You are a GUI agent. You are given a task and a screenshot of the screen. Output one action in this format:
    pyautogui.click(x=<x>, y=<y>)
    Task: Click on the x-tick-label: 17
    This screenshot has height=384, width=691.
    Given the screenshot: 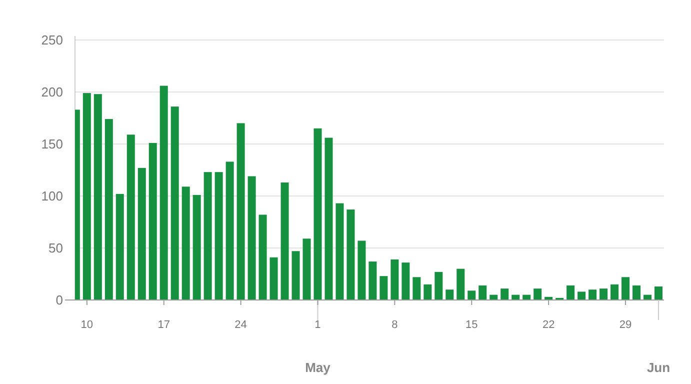 What is the action you would take?
    pyautogui.click(x=164, y=325)
    